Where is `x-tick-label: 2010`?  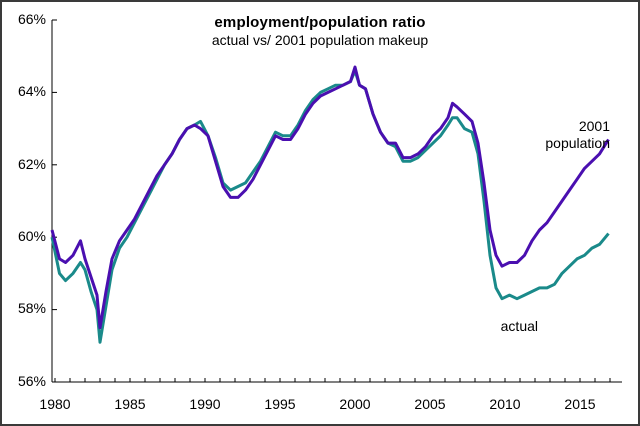
x-tick-label: 2010 is located at coordinates (505, 404).